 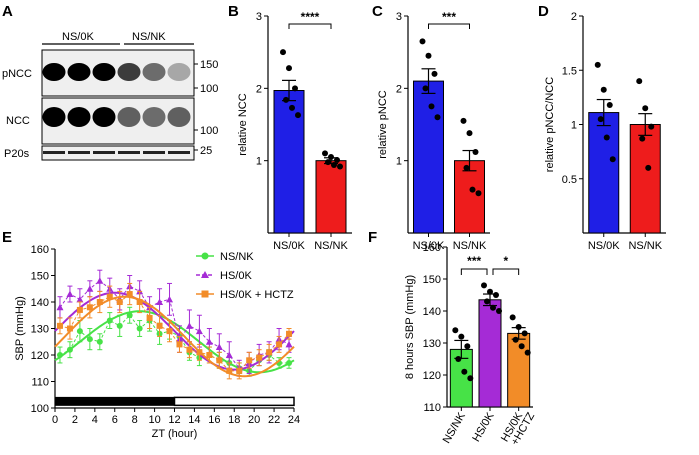 I want to click on y-tick-label: 1.5, so click(x=569, y=71).